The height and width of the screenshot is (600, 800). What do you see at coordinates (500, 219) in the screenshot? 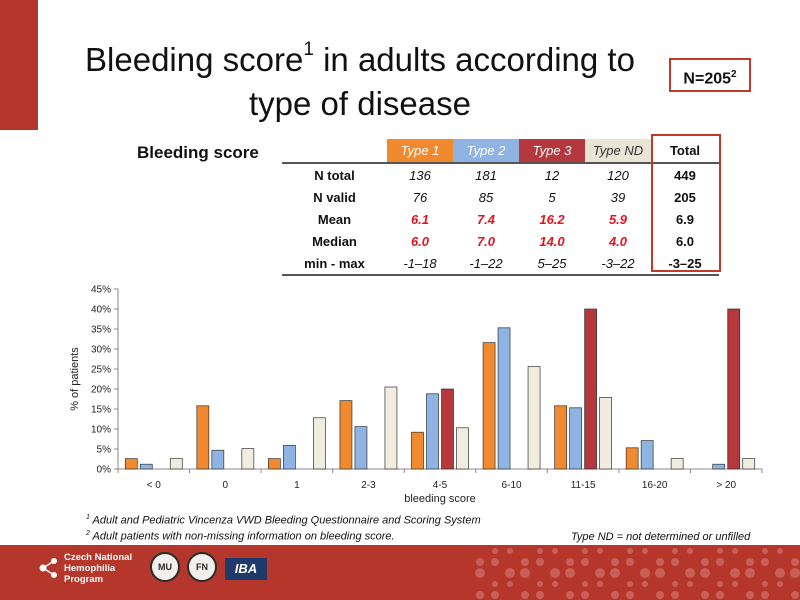
I see `table-row: Mean 6.1 7.4 16.2 5.9 6.9` at bounding box center [500, 219].